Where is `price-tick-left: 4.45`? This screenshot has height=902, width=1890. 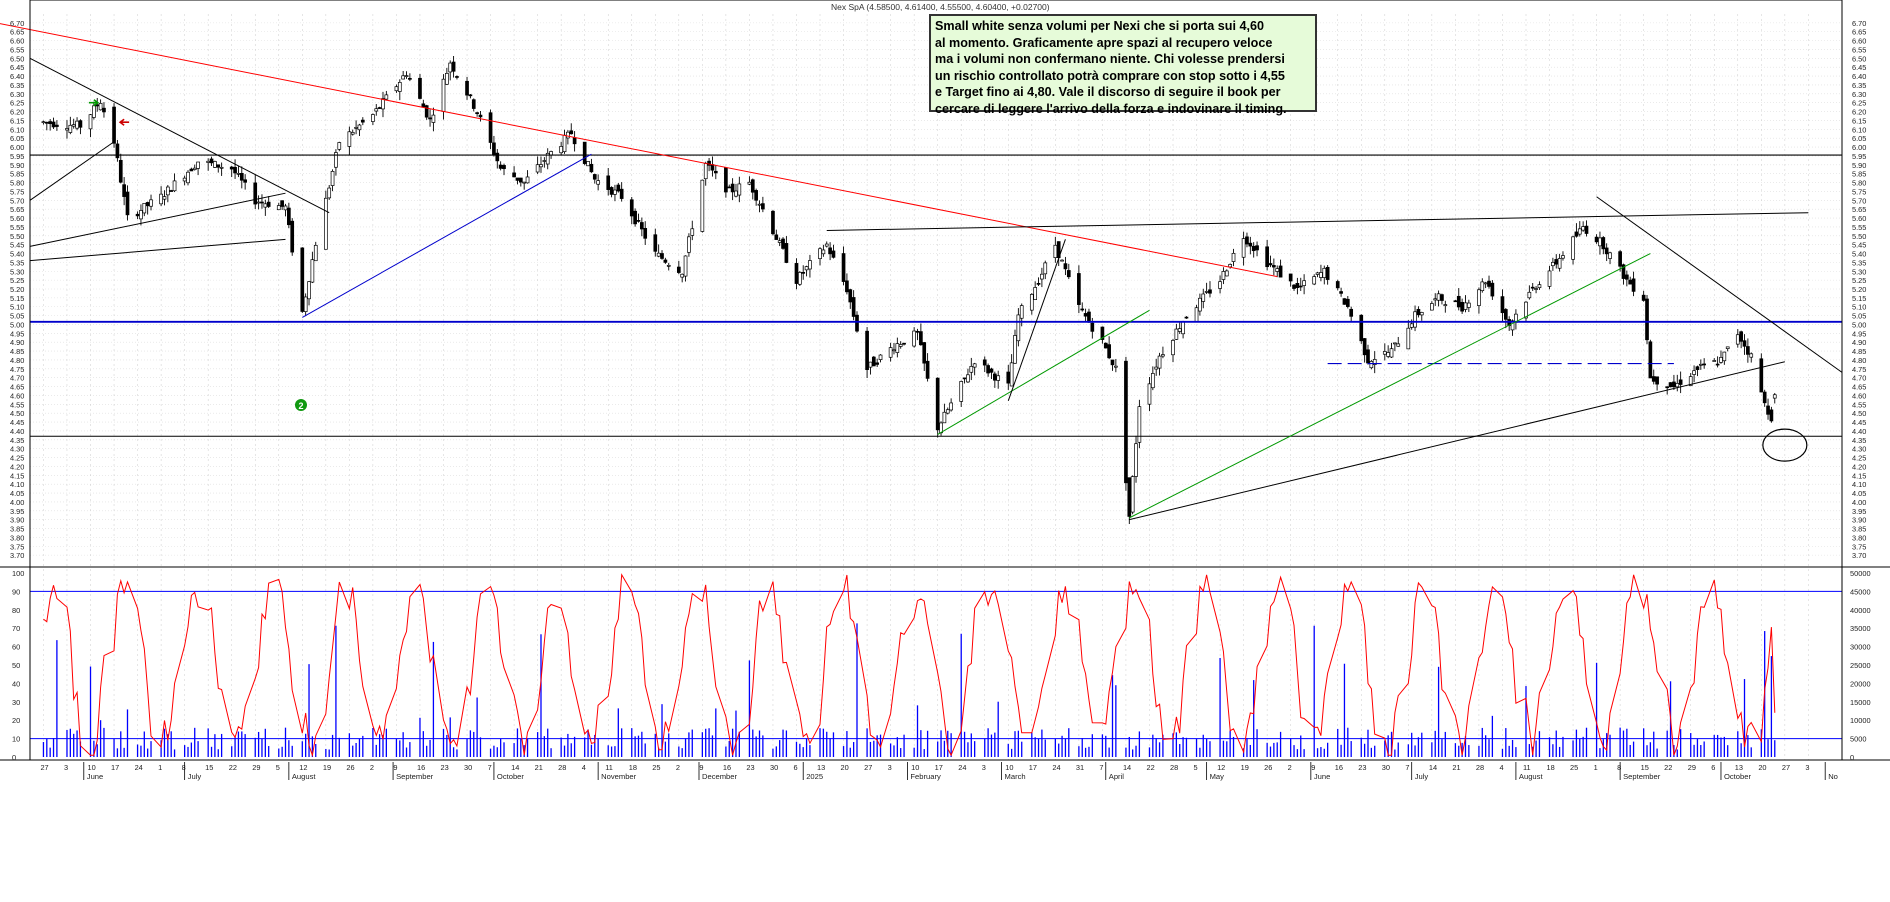
price-tick-left: 4.45 is located at coordinates (17, 422).